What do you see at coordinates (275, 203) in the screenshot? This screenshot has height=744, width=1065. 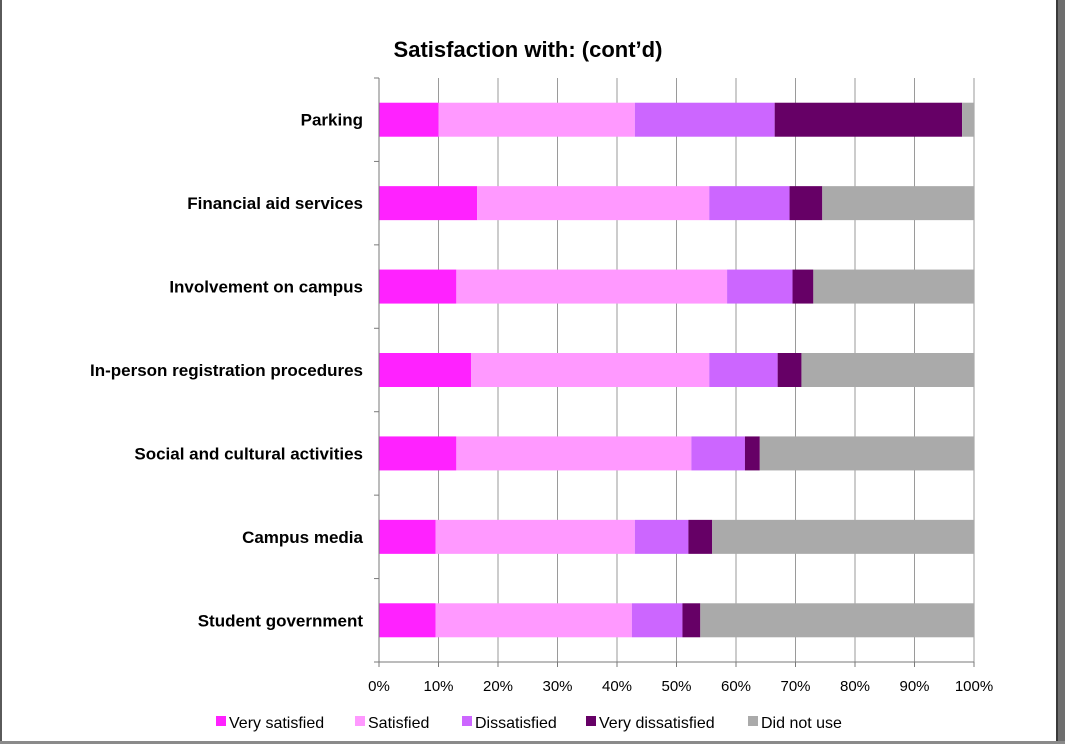 I see `category-label: Financial aid services` at bounding box center [275, 203].